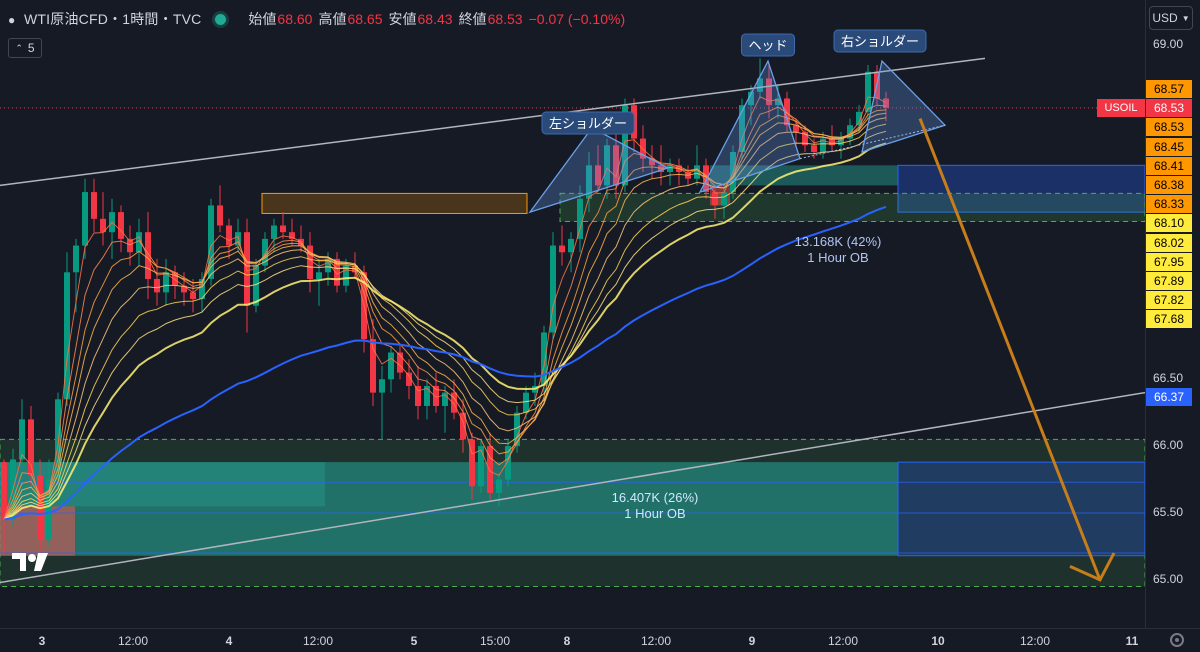 The image size is (1200, 652). Describe the element at coordinates (113, 19) in the screenshot. I see `symbol-title: WTI原油CFD・1時間・TVC` at that location.